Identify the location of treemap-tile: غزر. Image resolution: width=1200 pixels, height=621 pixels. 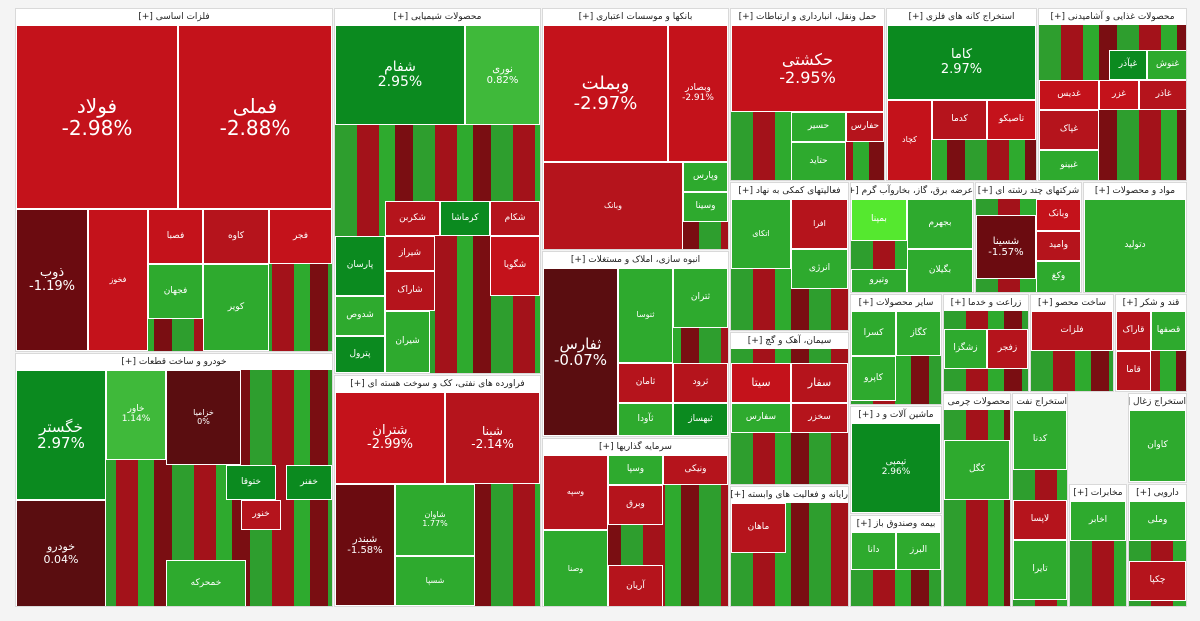
(1119, 95).